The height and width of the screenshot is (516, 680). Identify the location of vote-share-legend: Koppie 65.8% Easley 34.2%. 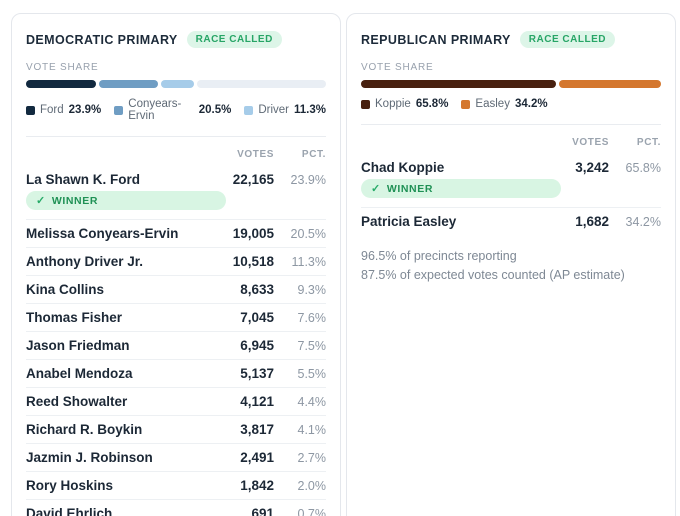
(511, 111).